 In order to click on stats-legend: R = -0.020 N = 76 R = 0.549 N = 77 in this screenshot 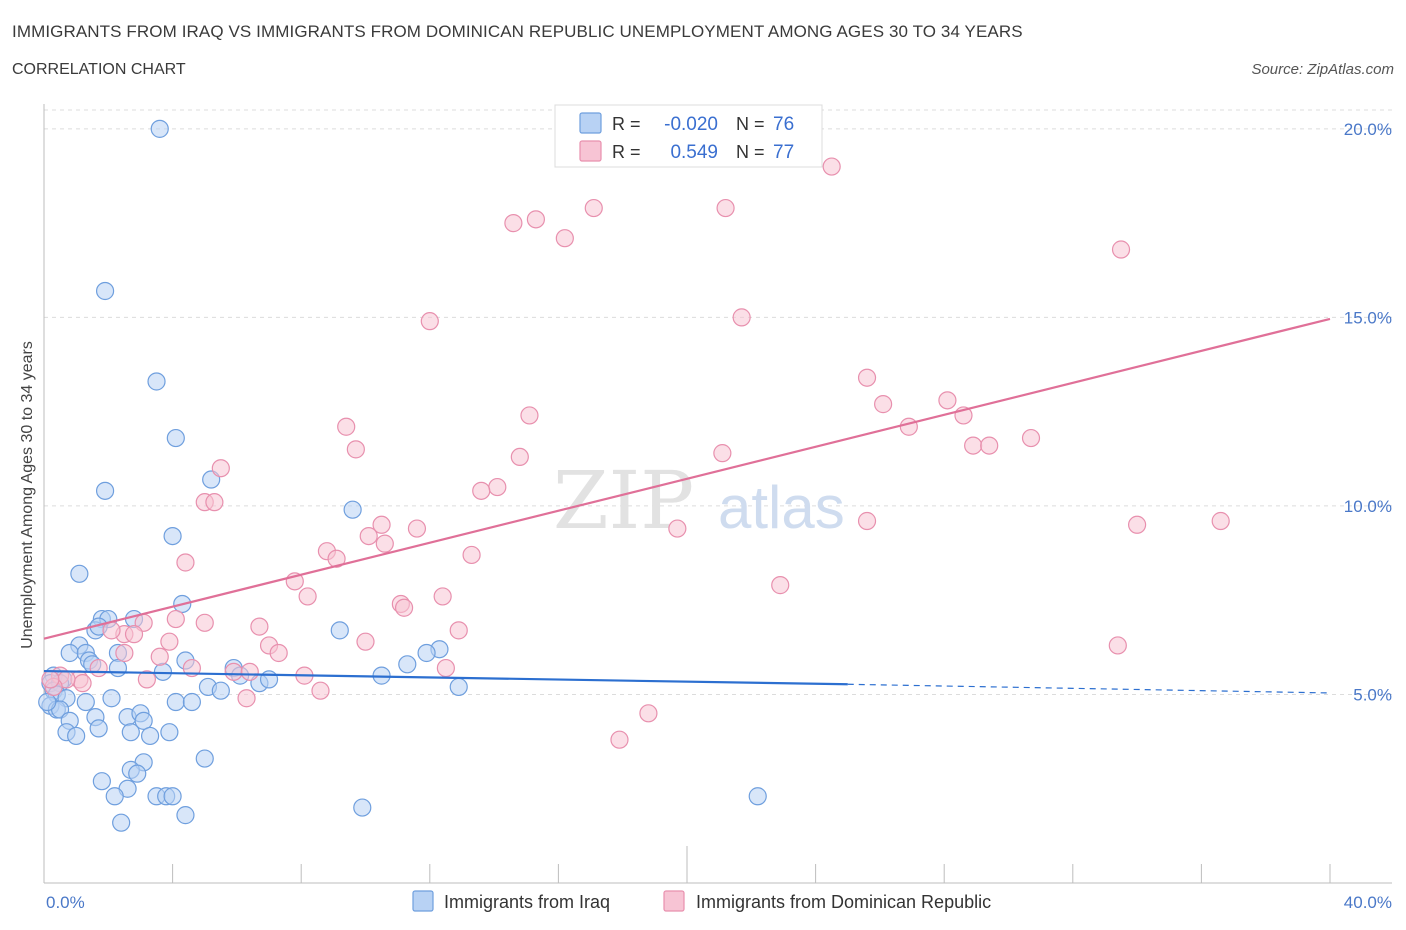, I will do `click(688, 136)`.